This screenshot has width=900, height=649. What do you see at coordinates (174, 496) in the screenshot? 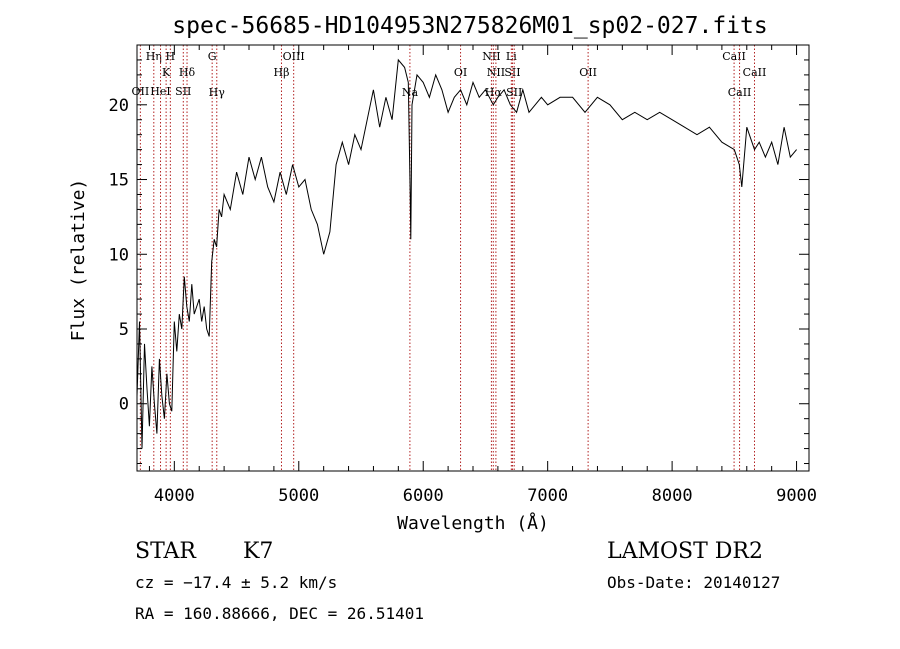
I see `x-tick-label-0: 4000` at bounding box center [174, 496].